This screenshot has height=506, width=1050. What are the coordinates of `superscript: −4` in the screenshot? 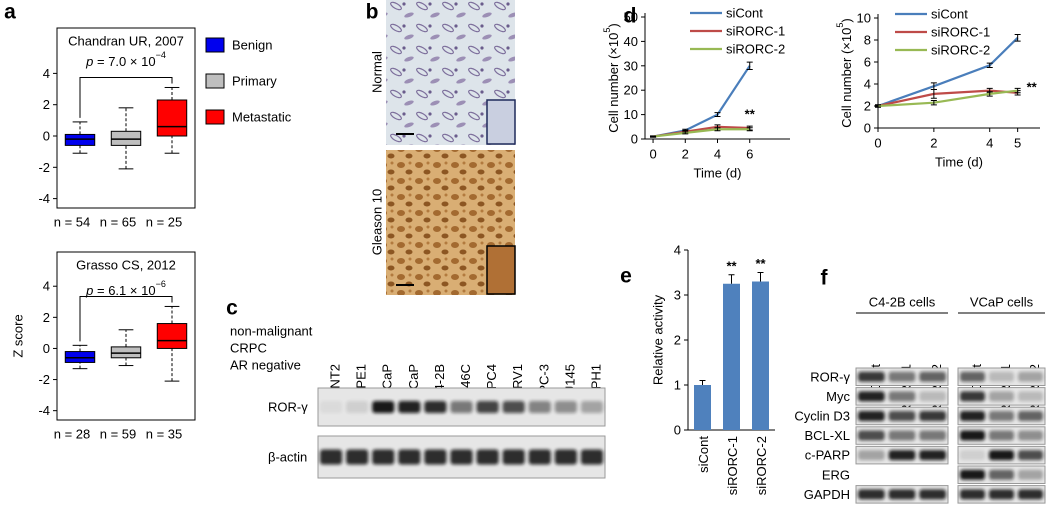 It's located at (161, 55).